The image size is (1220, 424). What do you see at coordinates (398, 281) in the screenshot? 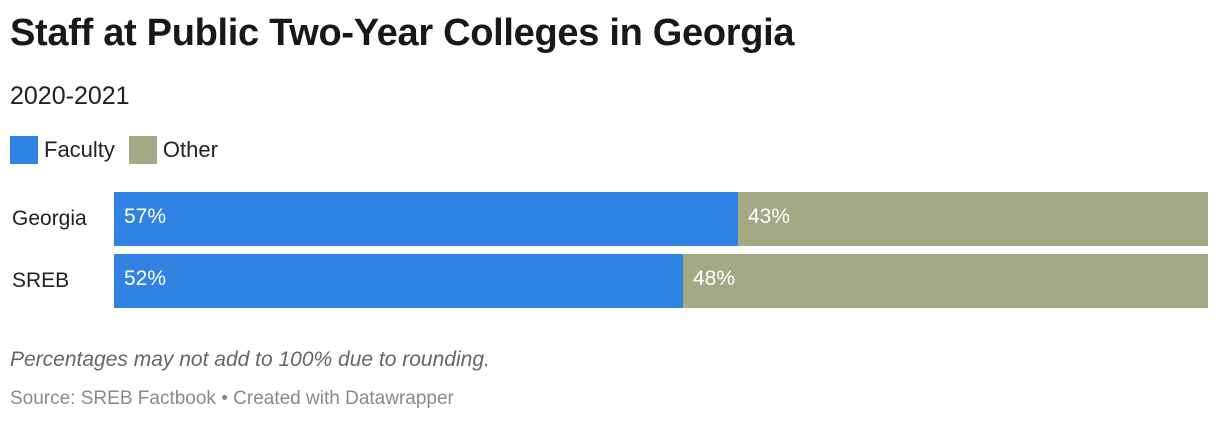
I see `bar-sreb-faculty` at bounding box center [398, 281].